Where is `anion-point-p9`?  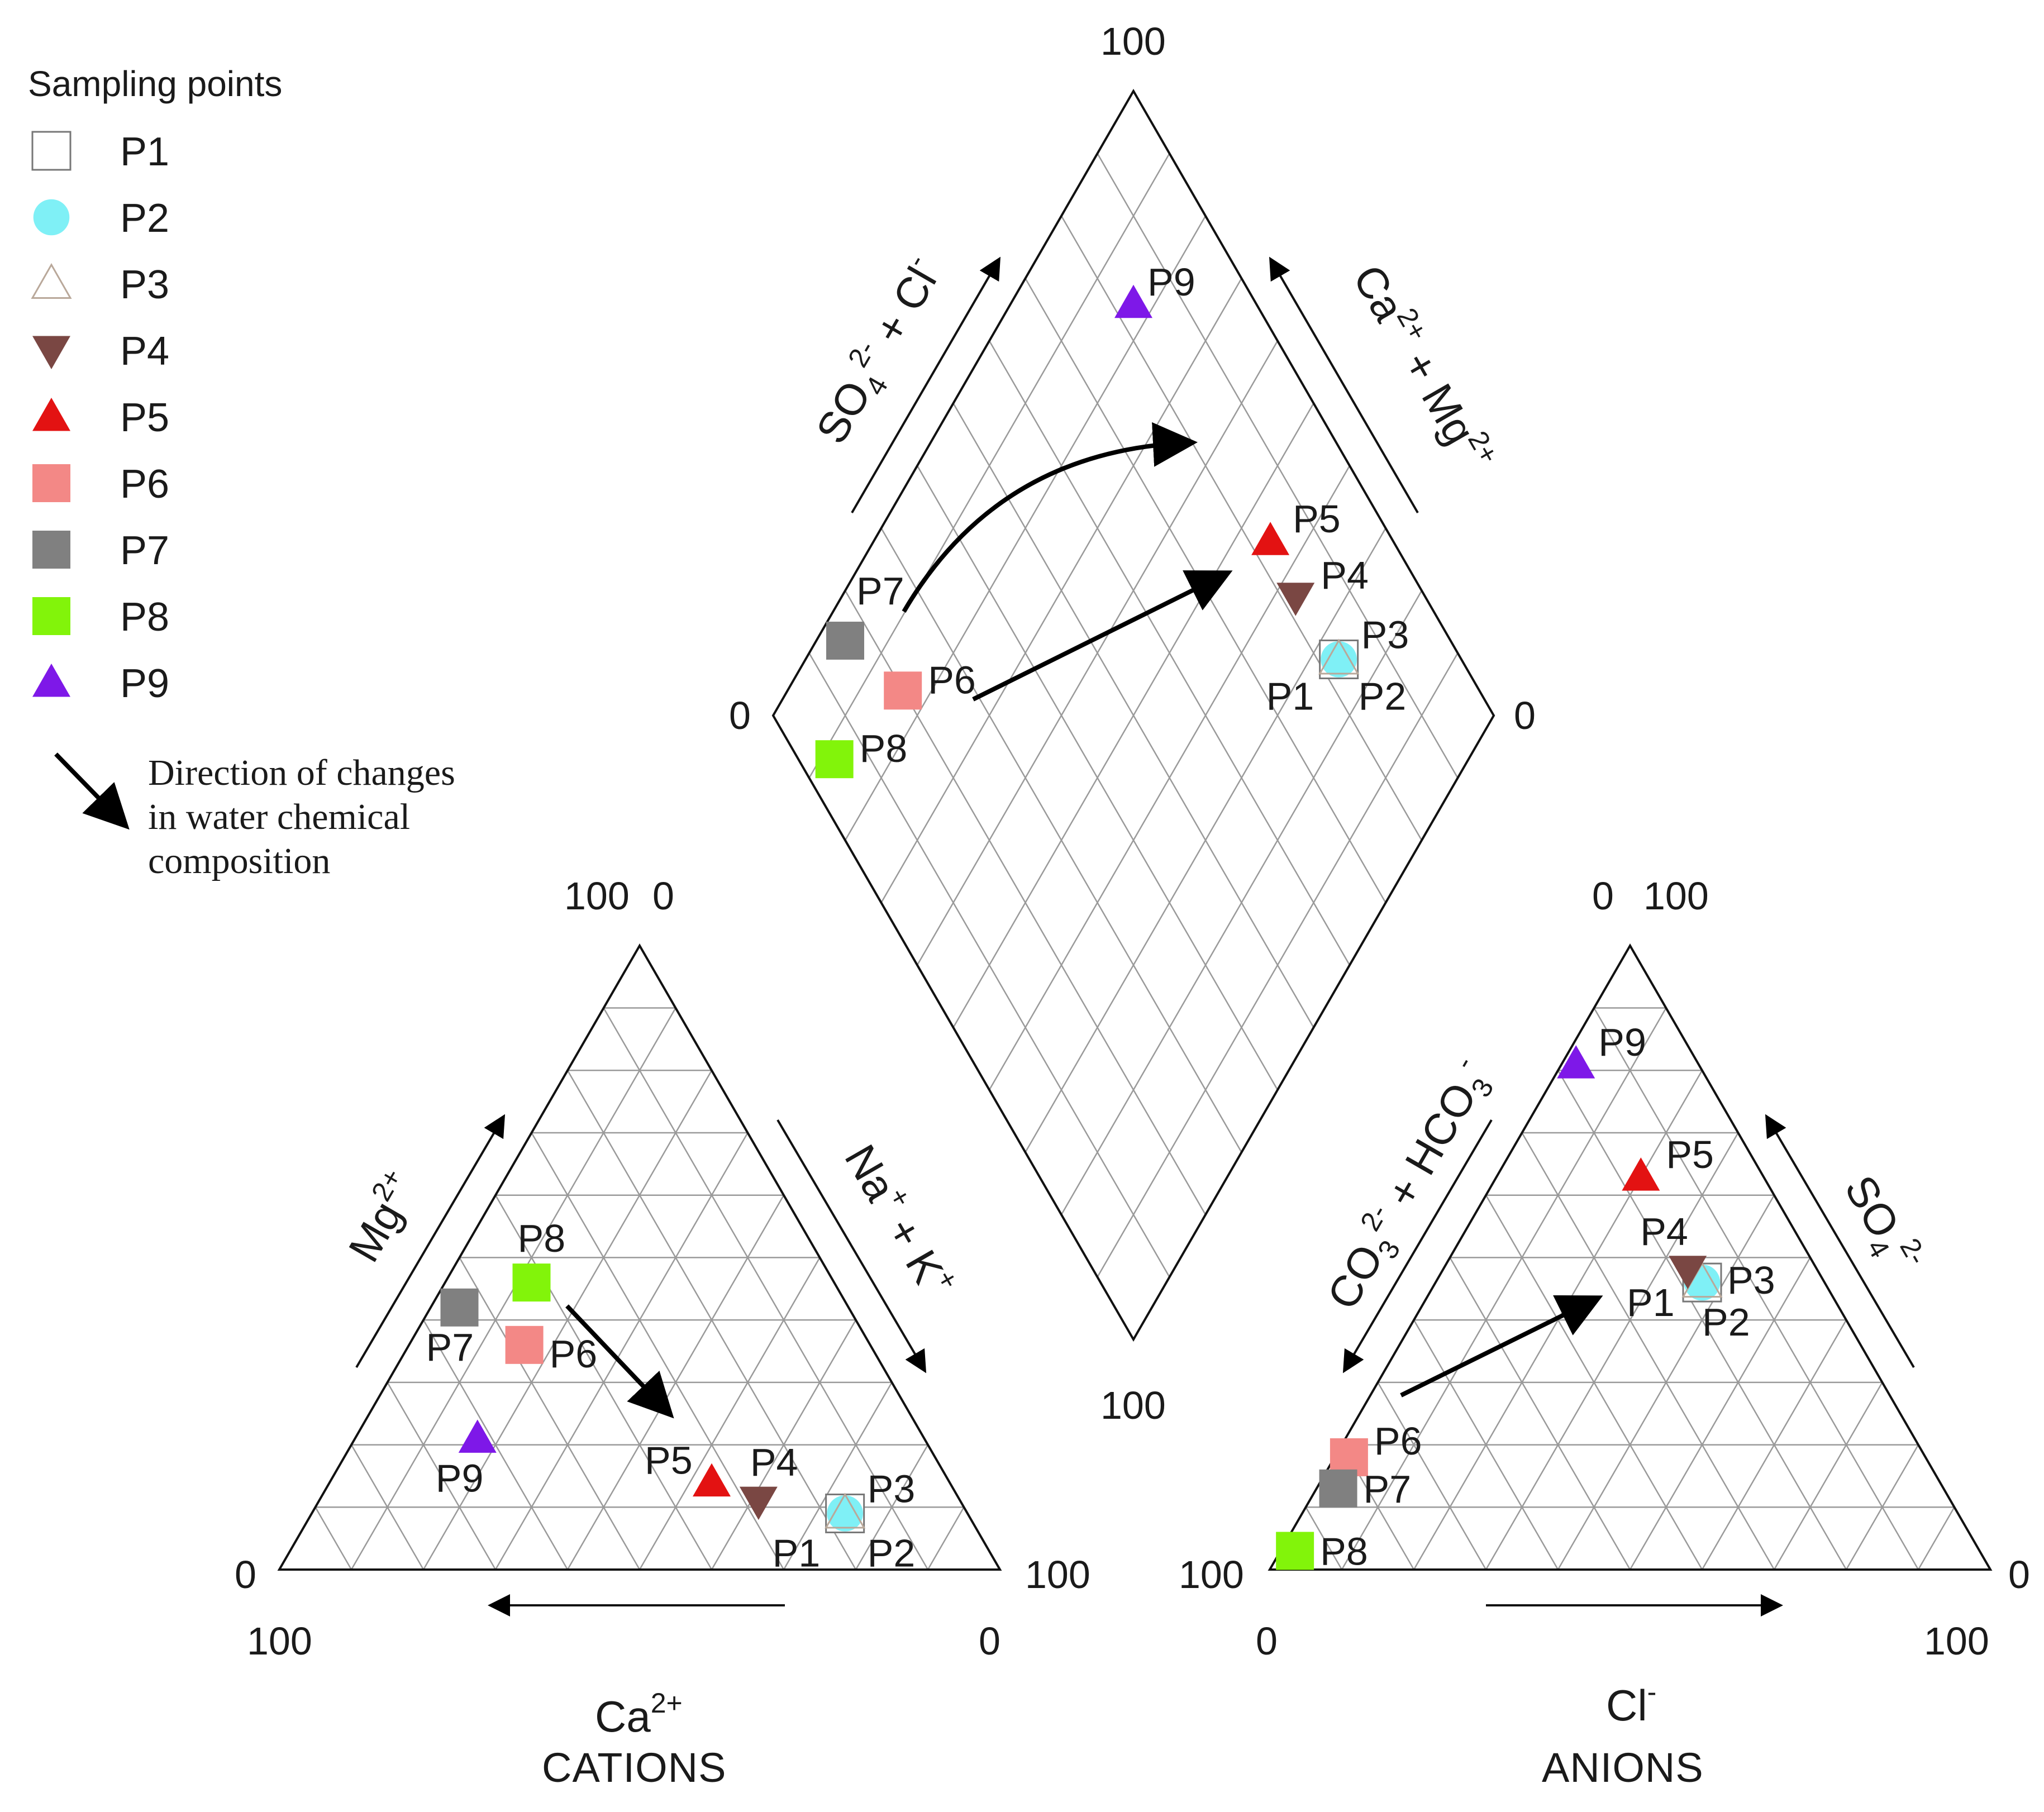 anion-point-p9 is located at coordinates (1576, 1062).